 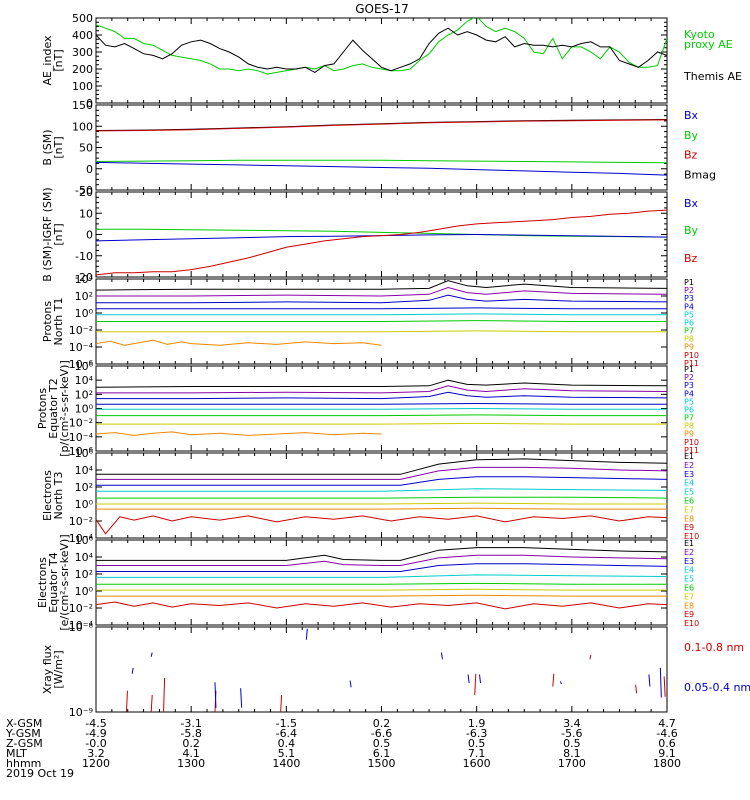 I want to click on series-line-yellow, so click(x=381, y=503).